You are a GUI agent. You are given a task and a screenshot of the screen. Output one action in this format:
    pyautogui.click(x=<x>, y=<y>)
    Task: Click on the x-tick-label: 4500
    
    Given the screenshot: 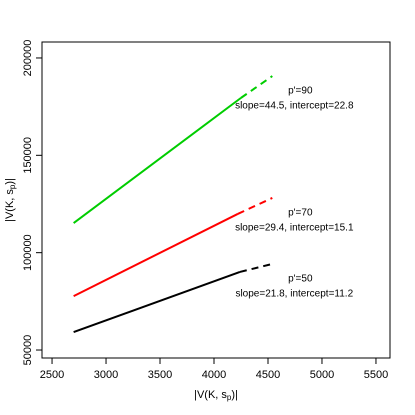 What is the action you would take?
    pyautogui.click(x=268, y=375)
    